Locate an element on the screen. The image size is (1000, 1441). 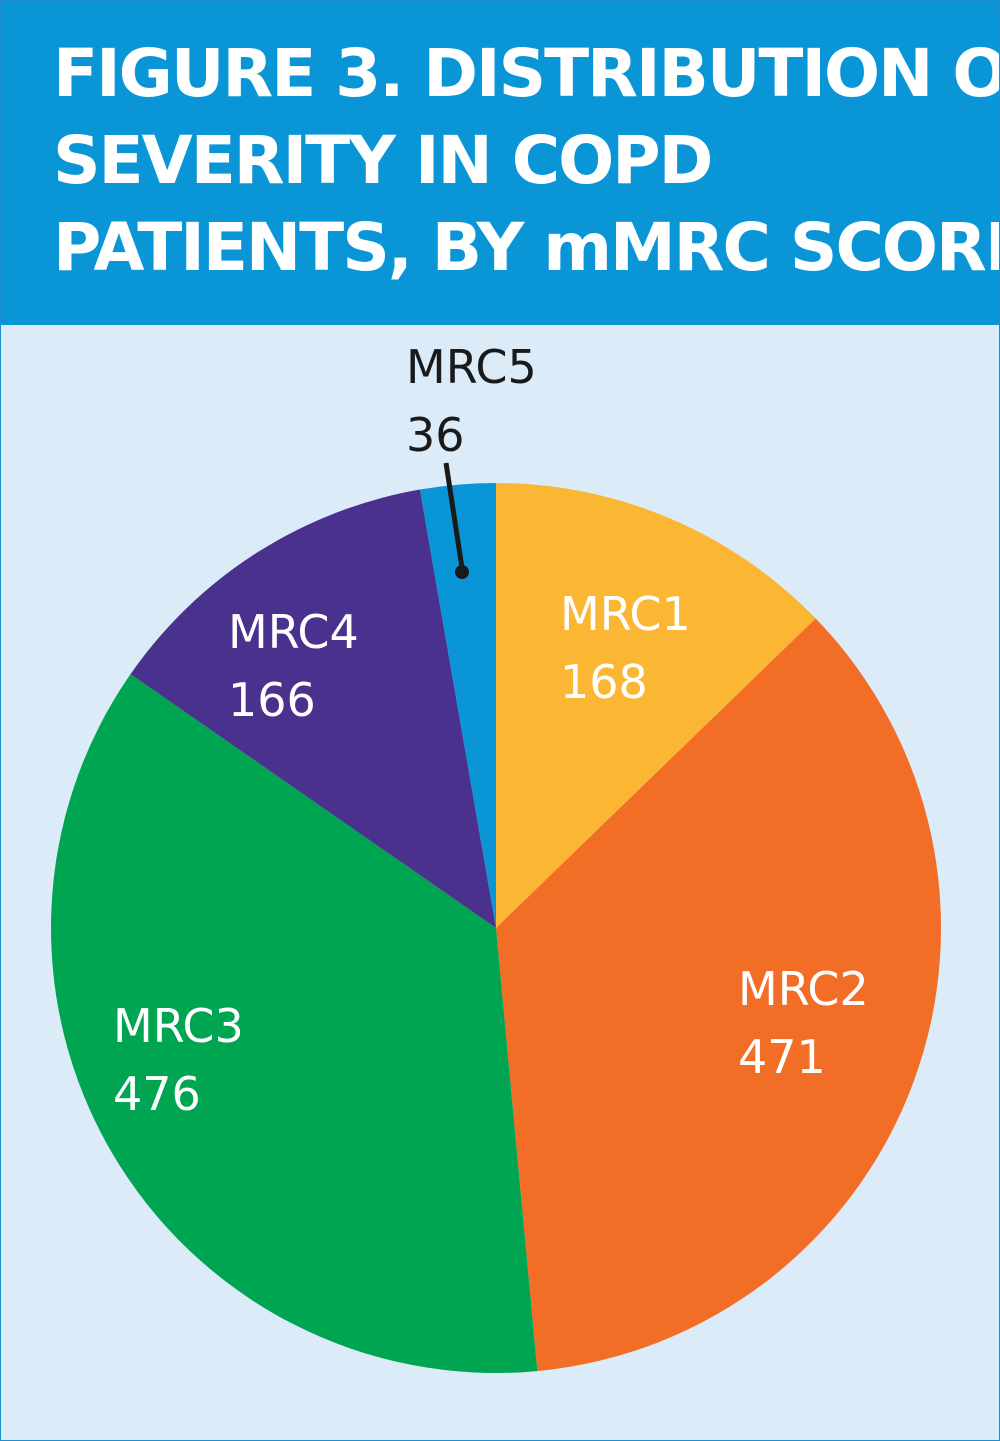
mrc5-leader-dot is located at coordinates (462, 572).